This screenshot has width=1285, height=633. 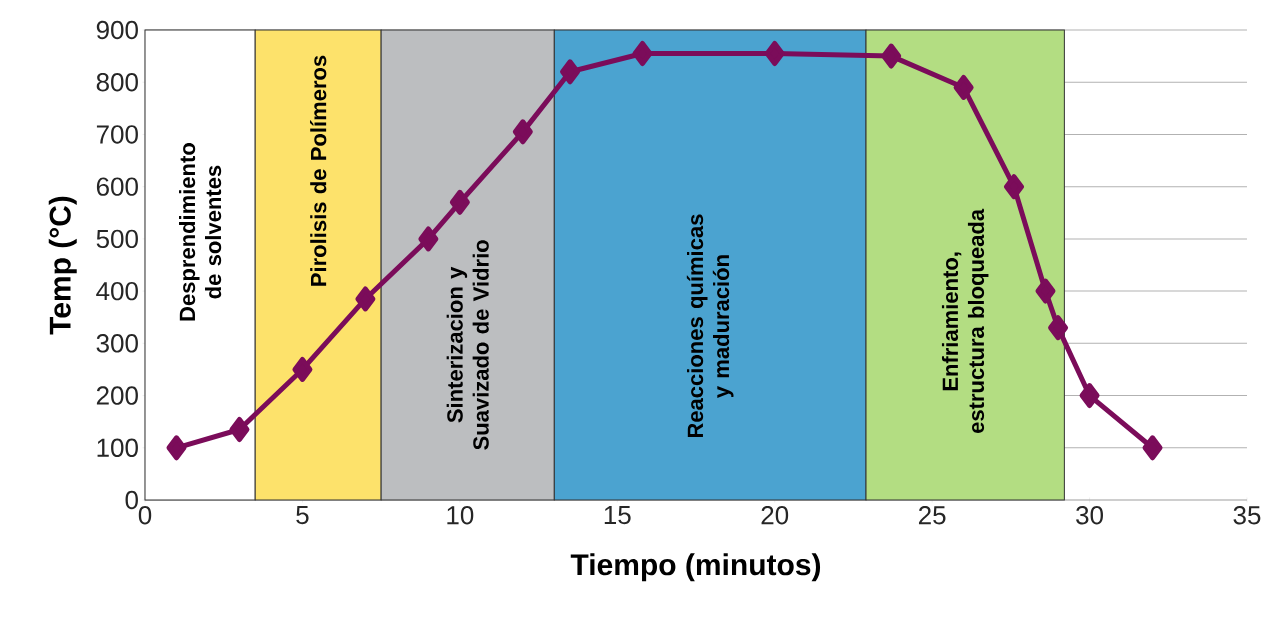 What do you see at coordinates (617, 515) in the screenshot?
I see `x-tick-label: 15` at bounding box center [617, 515].